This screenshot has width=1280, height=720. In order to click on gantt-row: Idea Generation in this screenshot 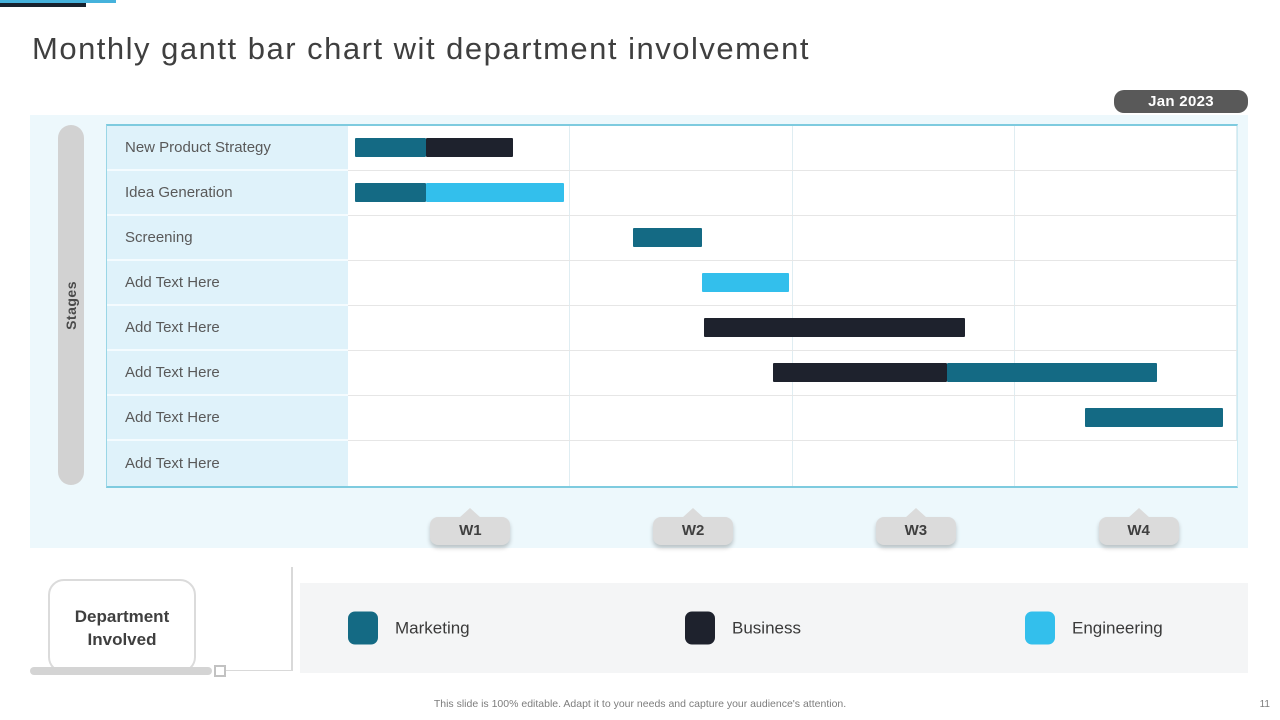, I will do `click(672, 193)`.